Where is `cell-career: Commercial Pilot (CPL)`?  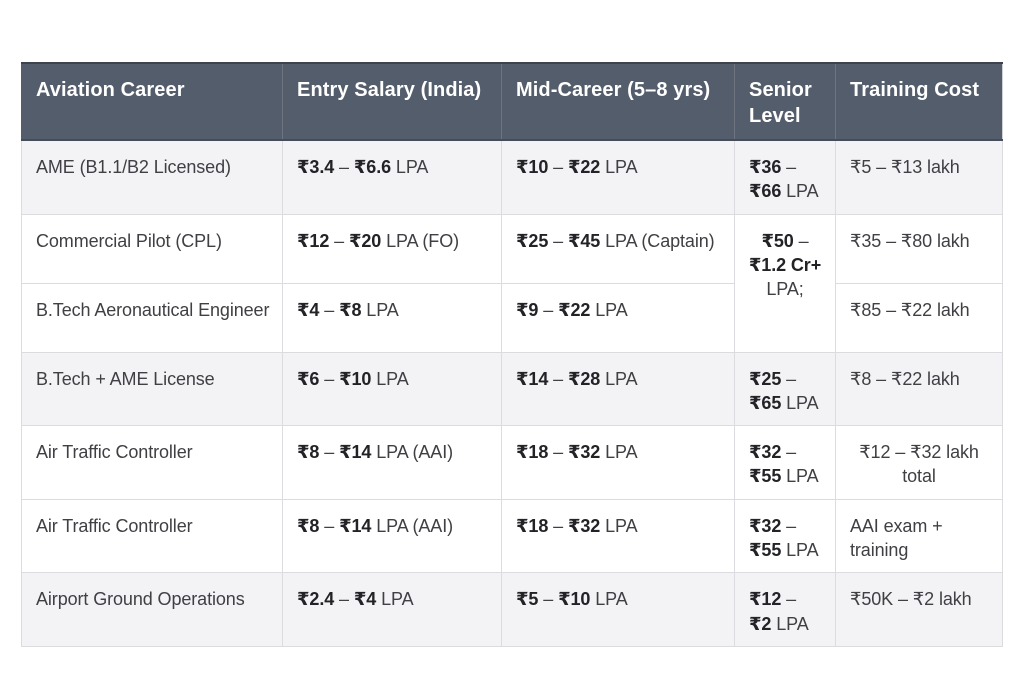 cell-career: Commercial Pilot (CPL) is located at coordinates (152, 248).